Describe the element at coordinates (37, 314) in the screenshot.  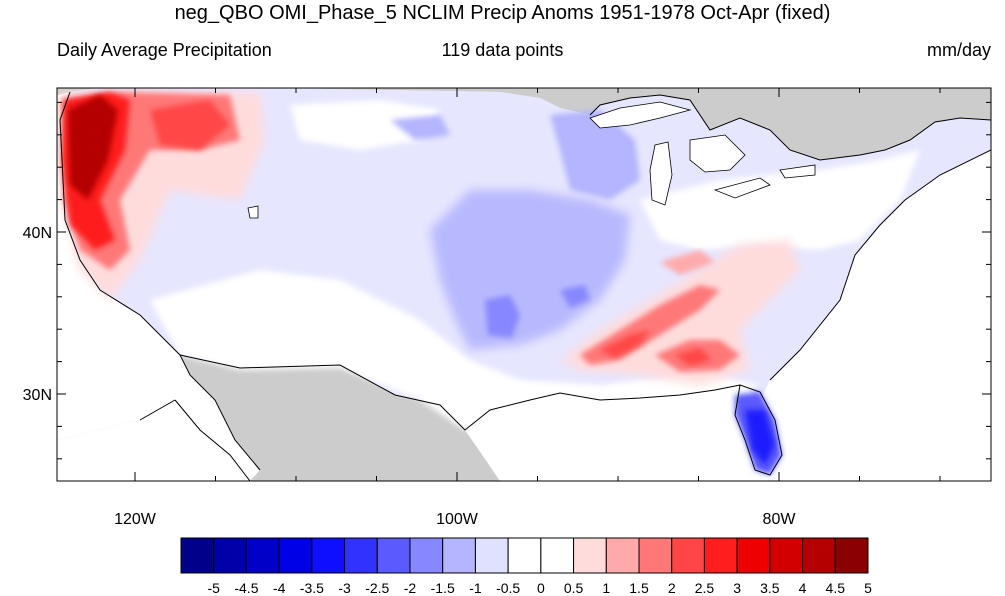
I see `latitude-labels: 40N 30N` at that location.